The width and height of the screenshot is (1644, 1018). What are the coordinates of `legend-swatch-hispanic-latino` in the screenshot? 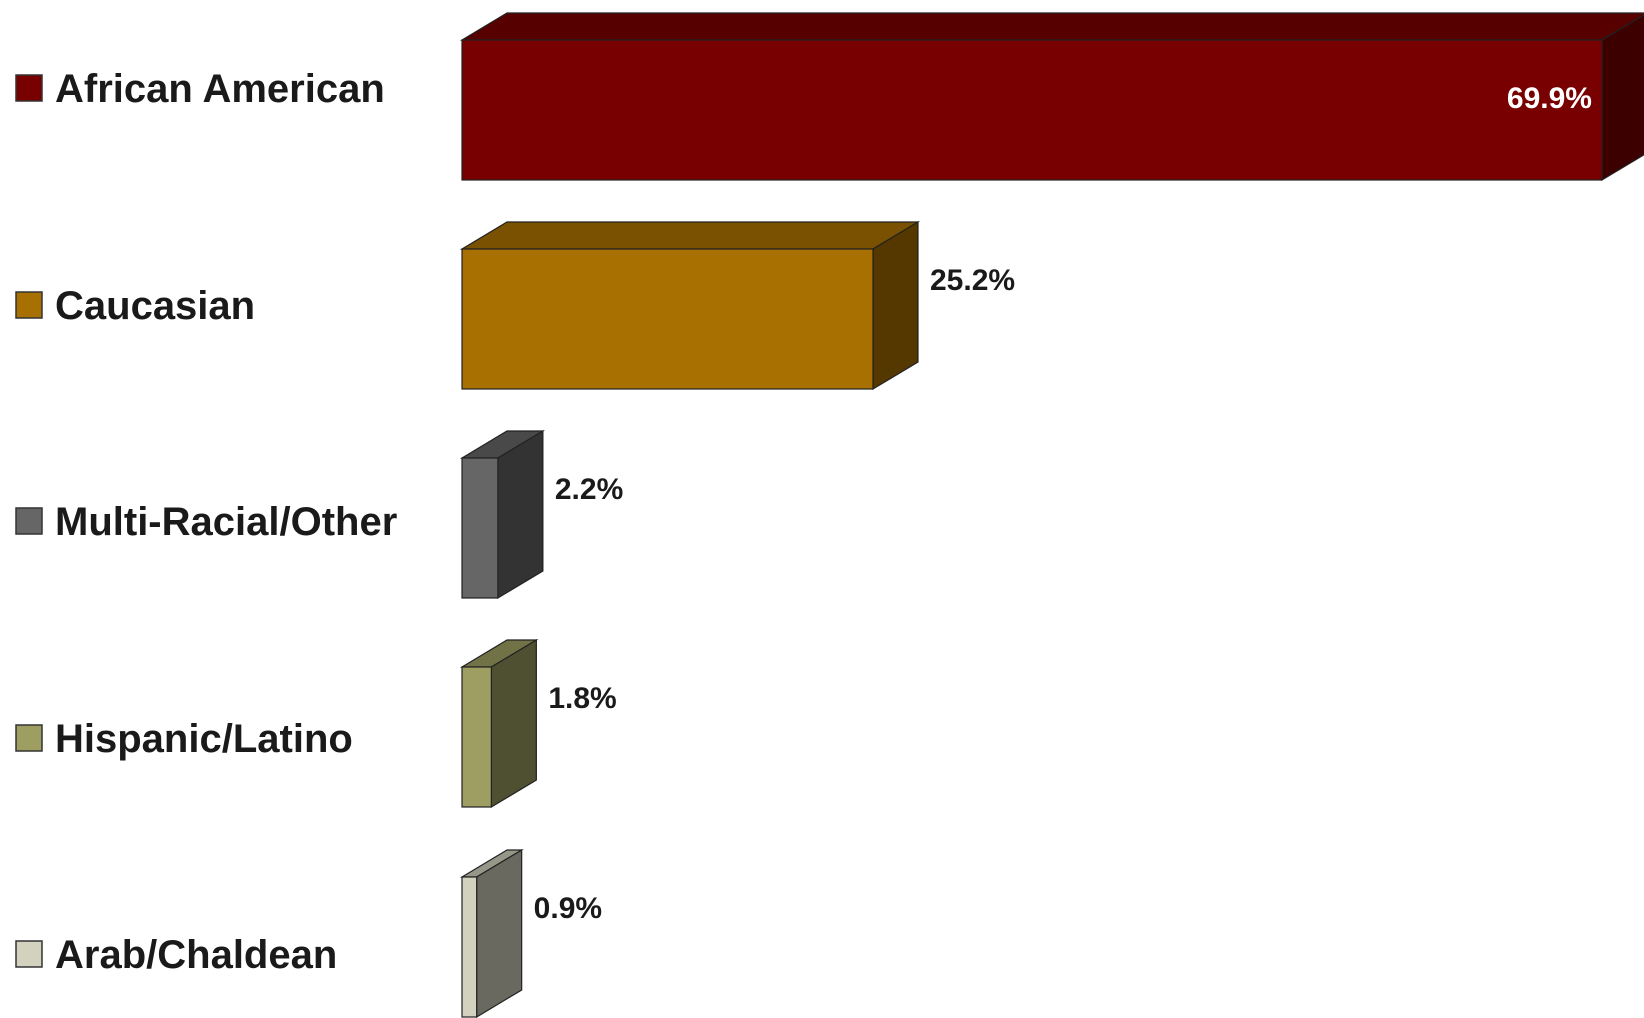 It's located at (29, 738).